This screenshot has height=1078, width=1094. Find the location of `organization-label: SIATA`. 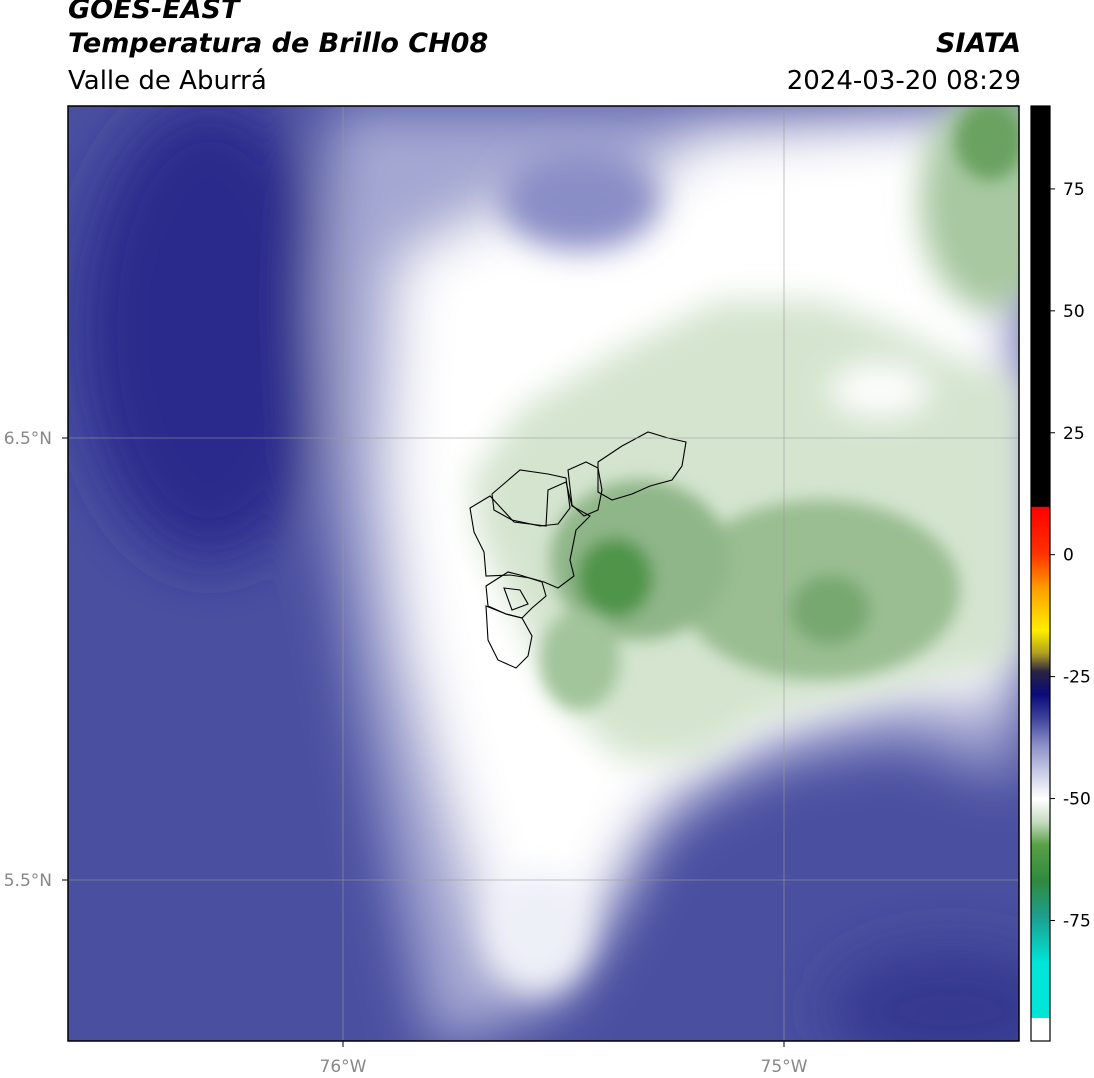

organization-label: SIATA is located at coordinates (978, 43).